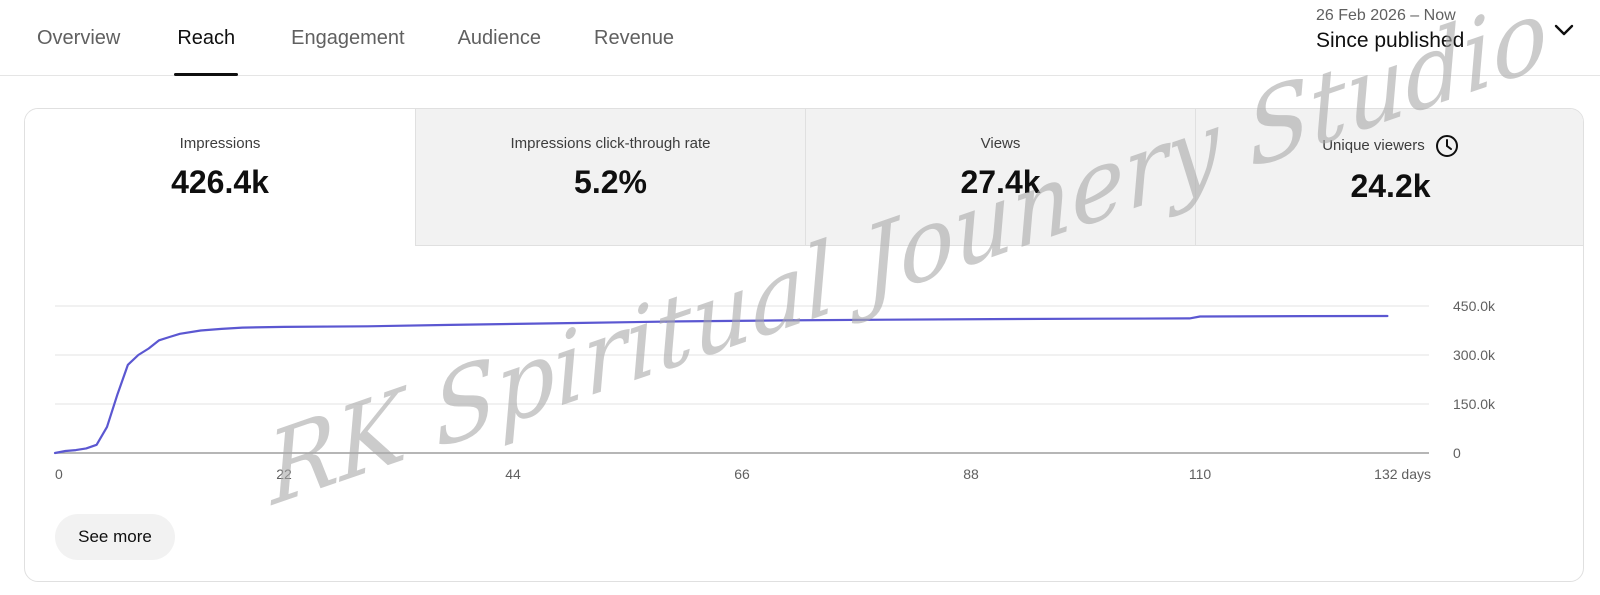 This screenshot has width=1600, height=595. I want to click on tab-label: Engagement, so click(348, 37).